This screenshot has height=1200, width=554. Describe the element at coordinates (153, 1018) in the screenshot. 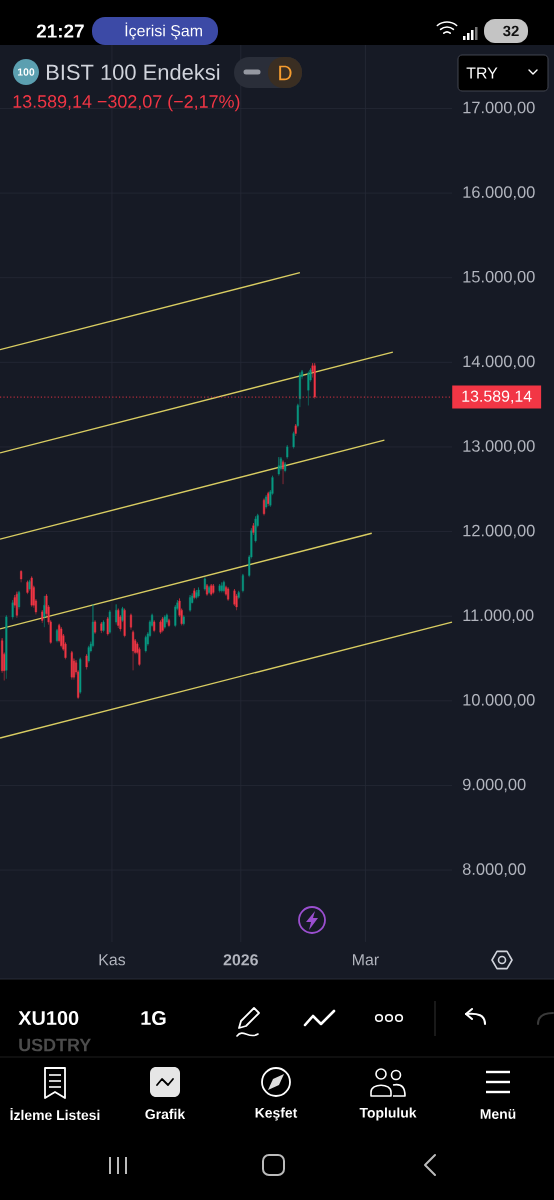

I see `text: 1G` at that location.